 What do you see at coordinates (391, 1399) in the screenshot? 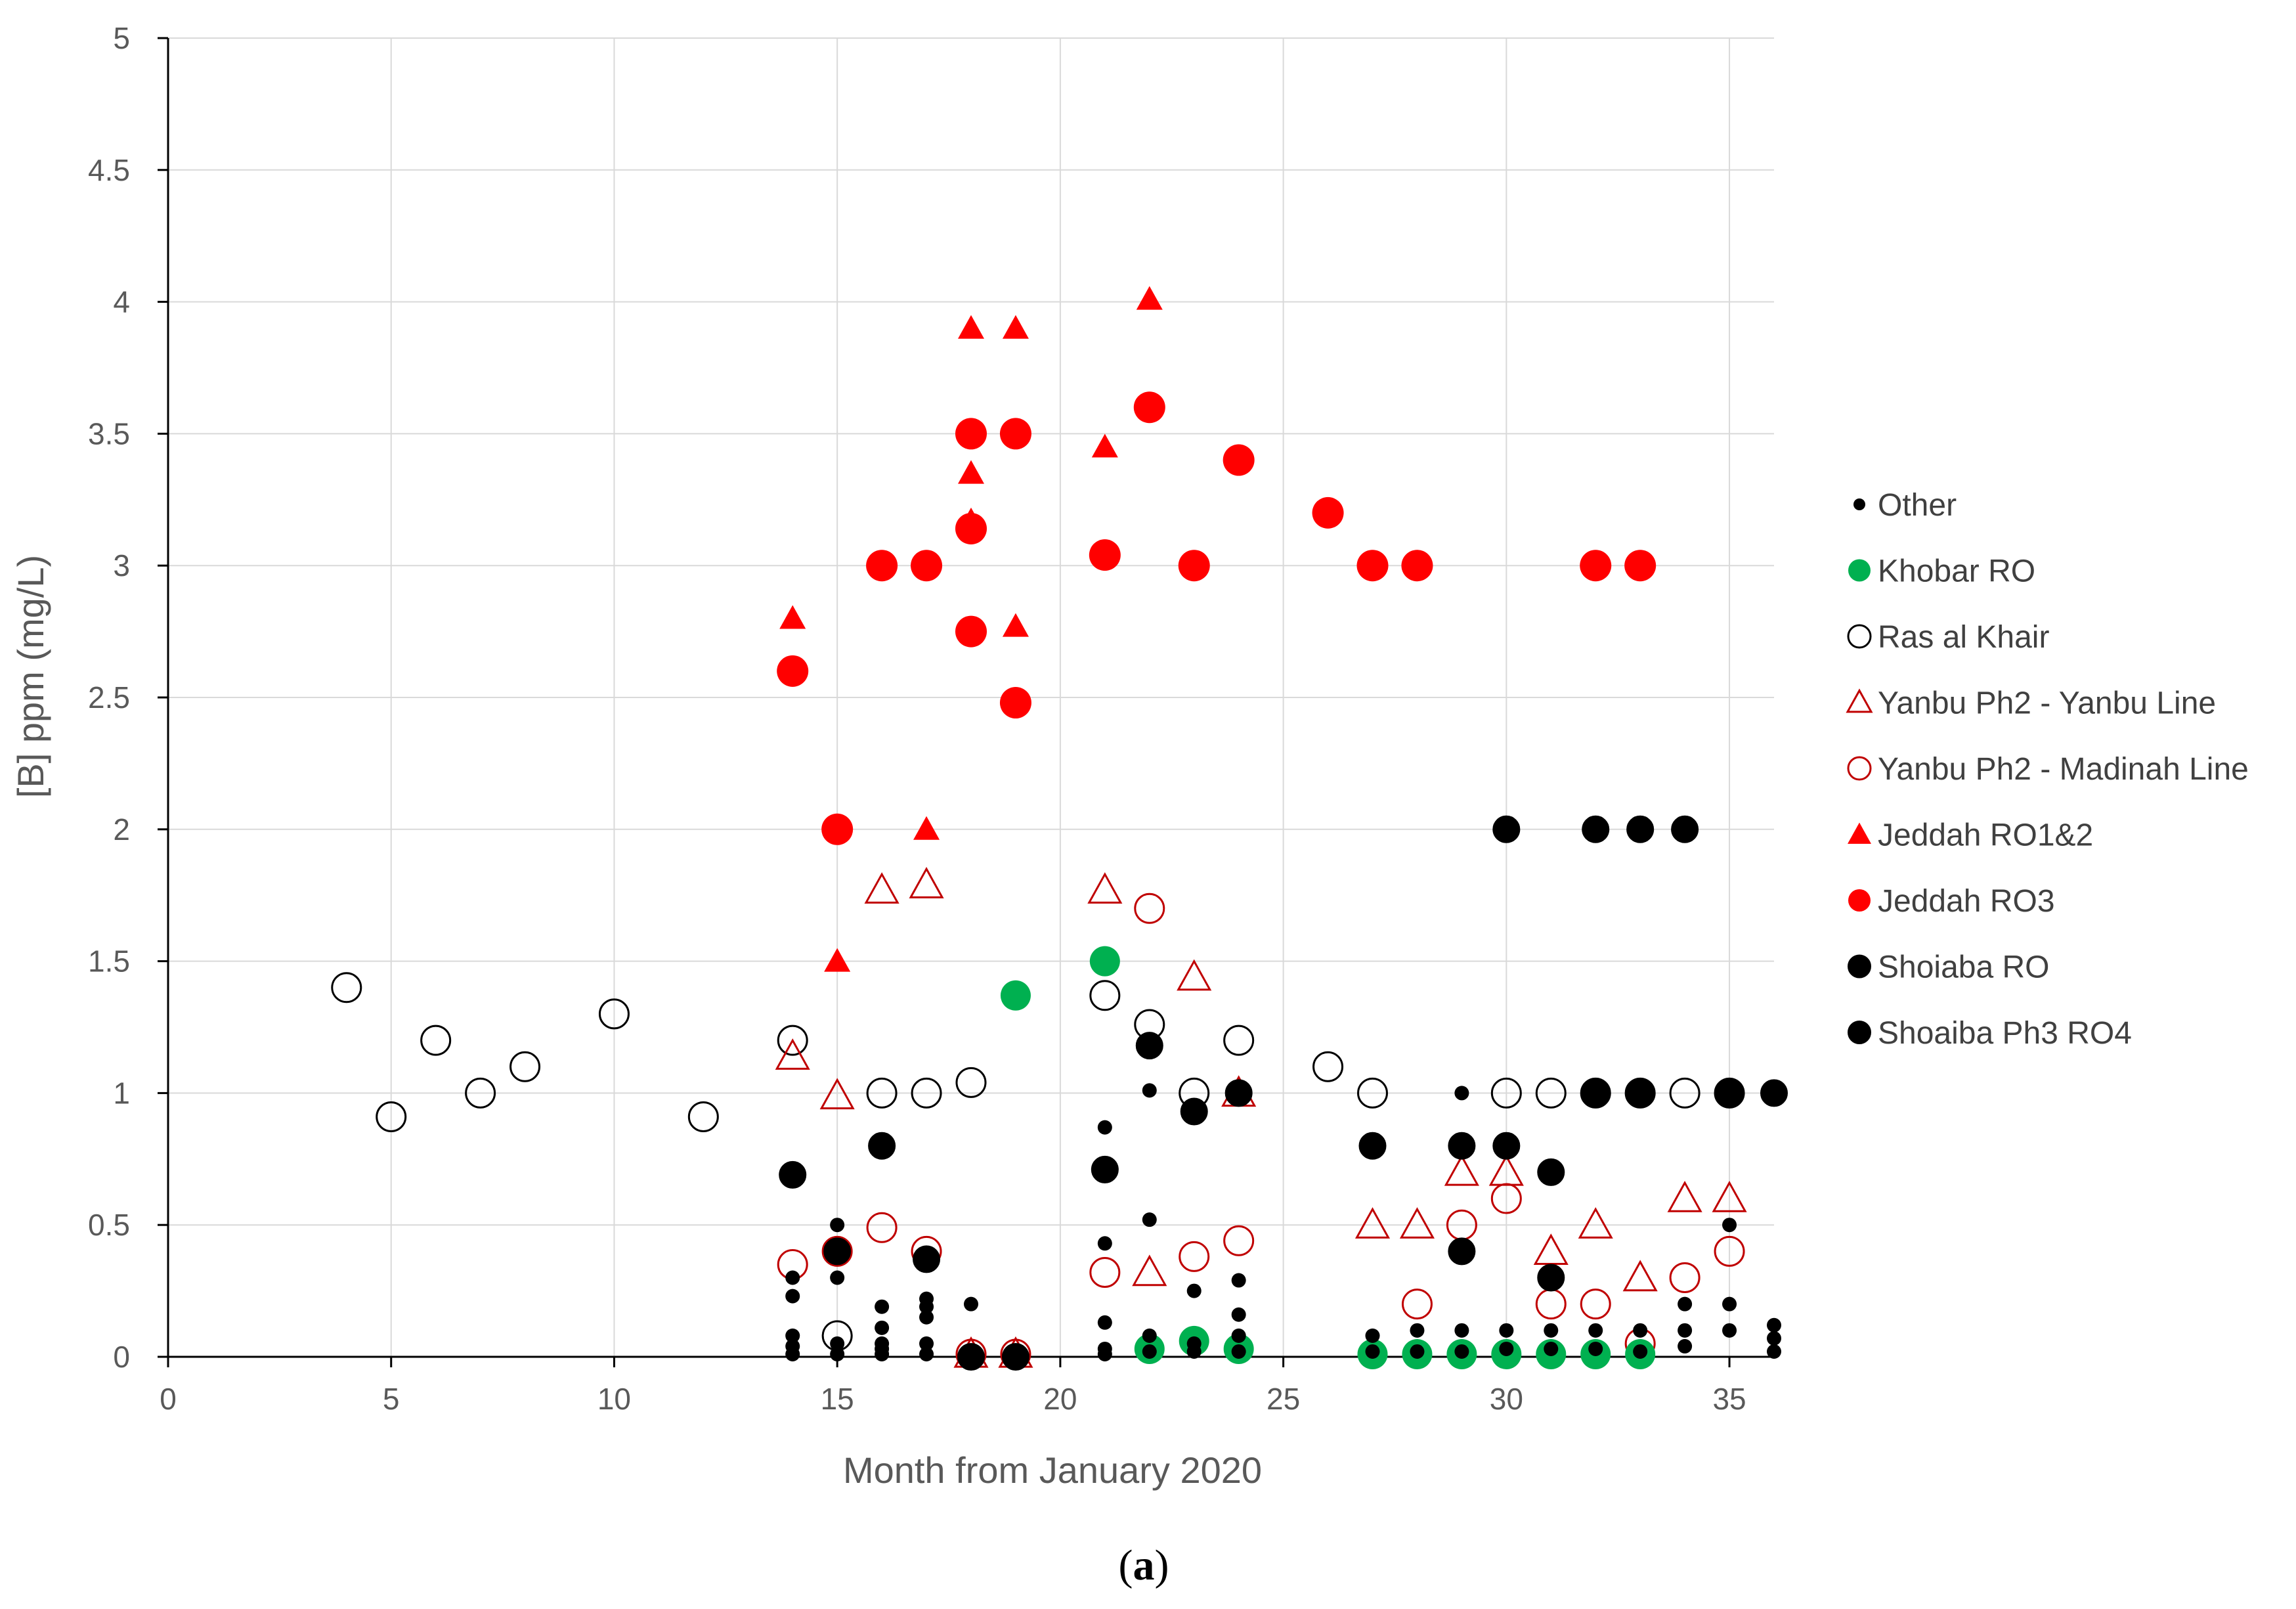
I see `x-tick-label: 5` at bounding box center [391, 1399].